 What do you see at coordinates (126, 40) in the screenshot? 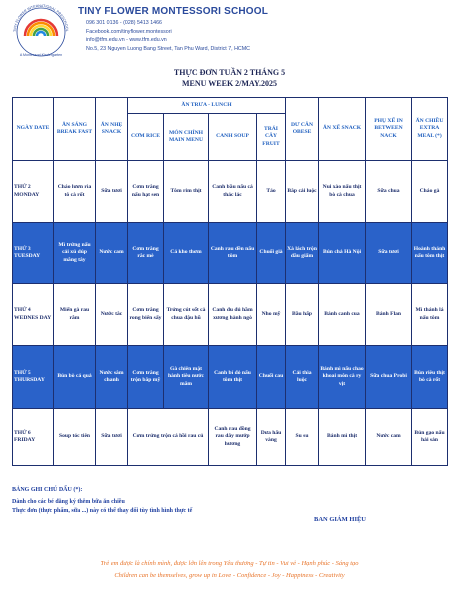
I see `contact-line: info@tfm.edu.vn - www.tfm.edu.vn` at bounding box center [126, 40].